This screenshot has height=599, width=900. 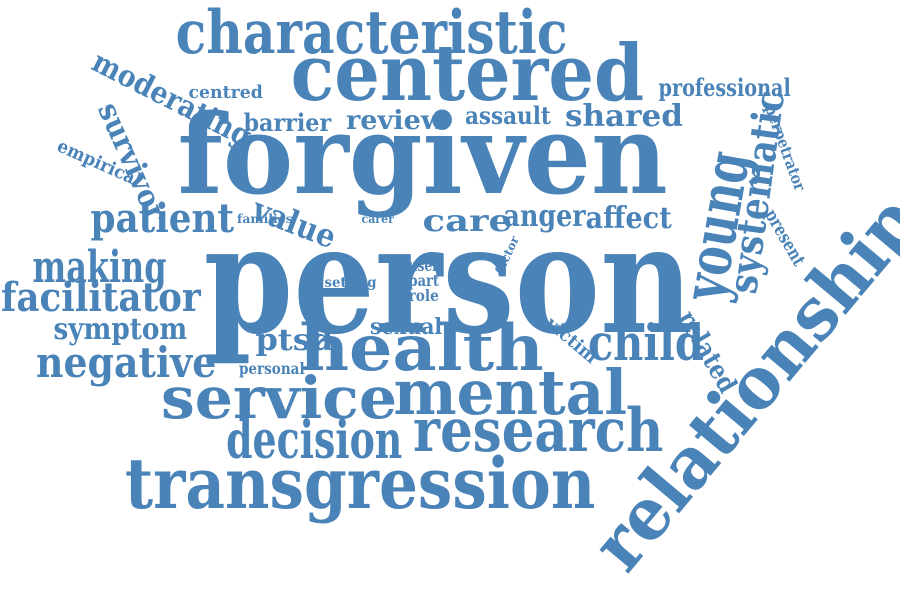 I want to click on word-transgression: transgression, so click(x=360, y=483).